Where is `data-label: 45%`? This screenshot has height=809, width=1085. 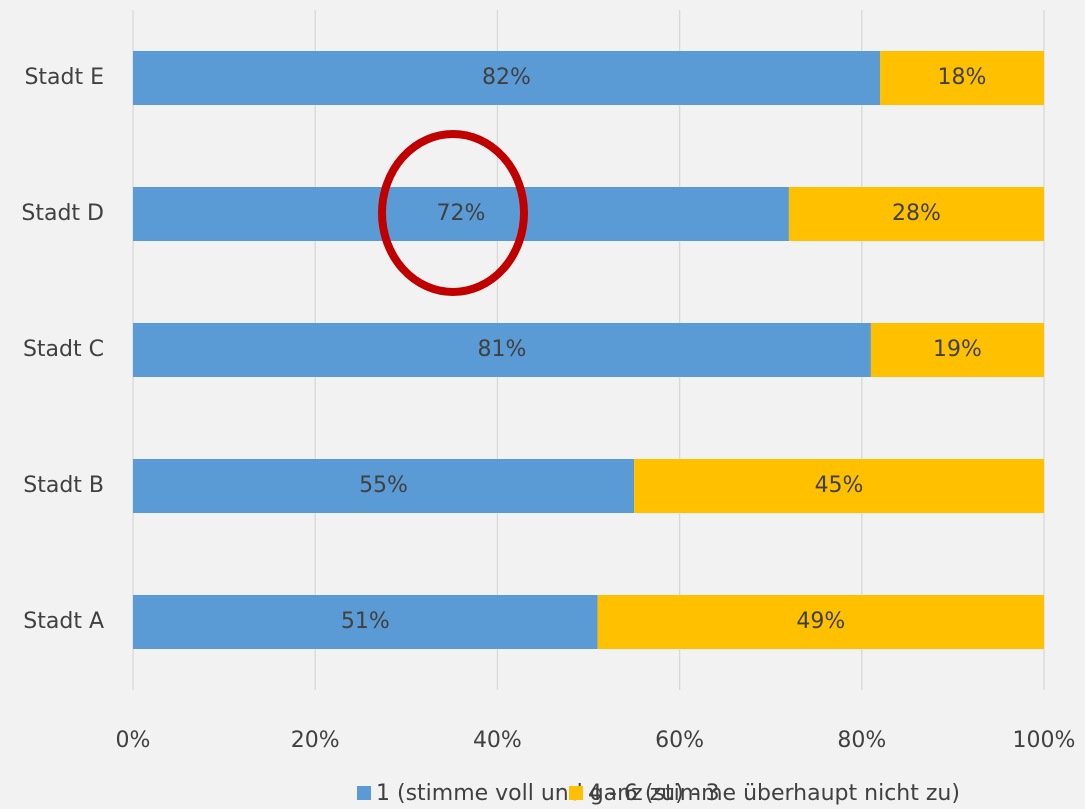 data-label: 45% is located at coordinates (839, 485).